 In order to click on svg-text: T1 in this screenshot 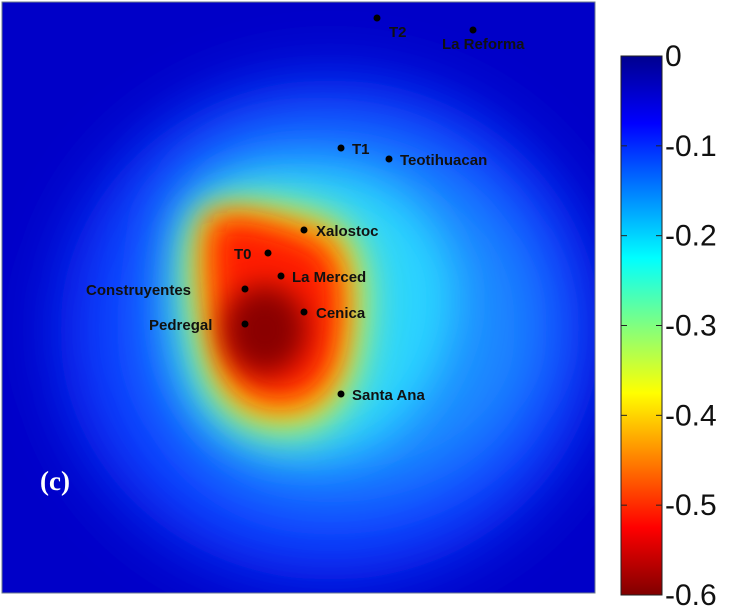, I will do `click(361, 149)`.